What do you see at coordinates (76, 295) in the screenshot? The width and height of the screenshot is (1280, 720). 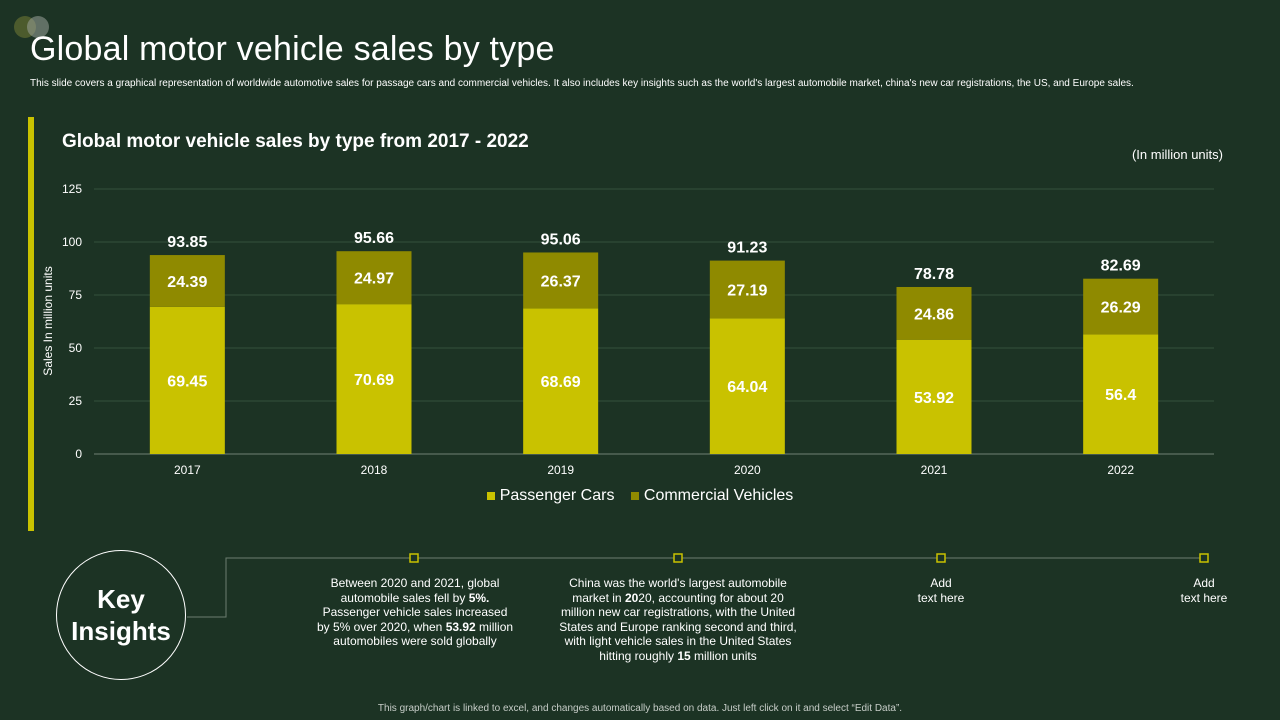 I see `y-tick-label: 75` at bounding box center [76, 295].